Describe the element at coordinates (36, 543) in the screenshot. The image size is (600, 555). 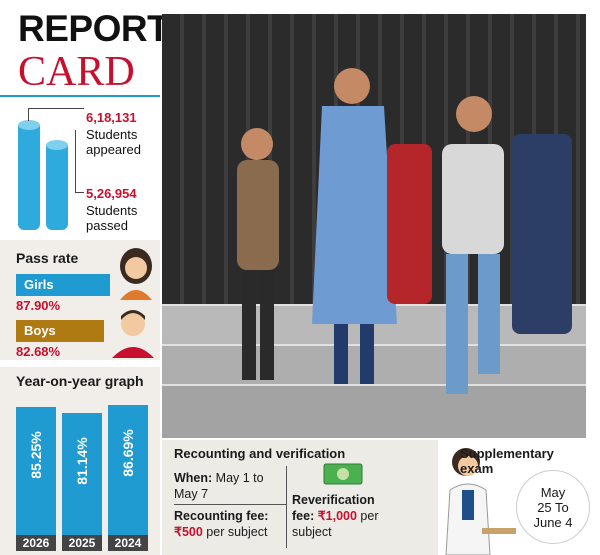
I see `yoy-year: 2026` at that location.